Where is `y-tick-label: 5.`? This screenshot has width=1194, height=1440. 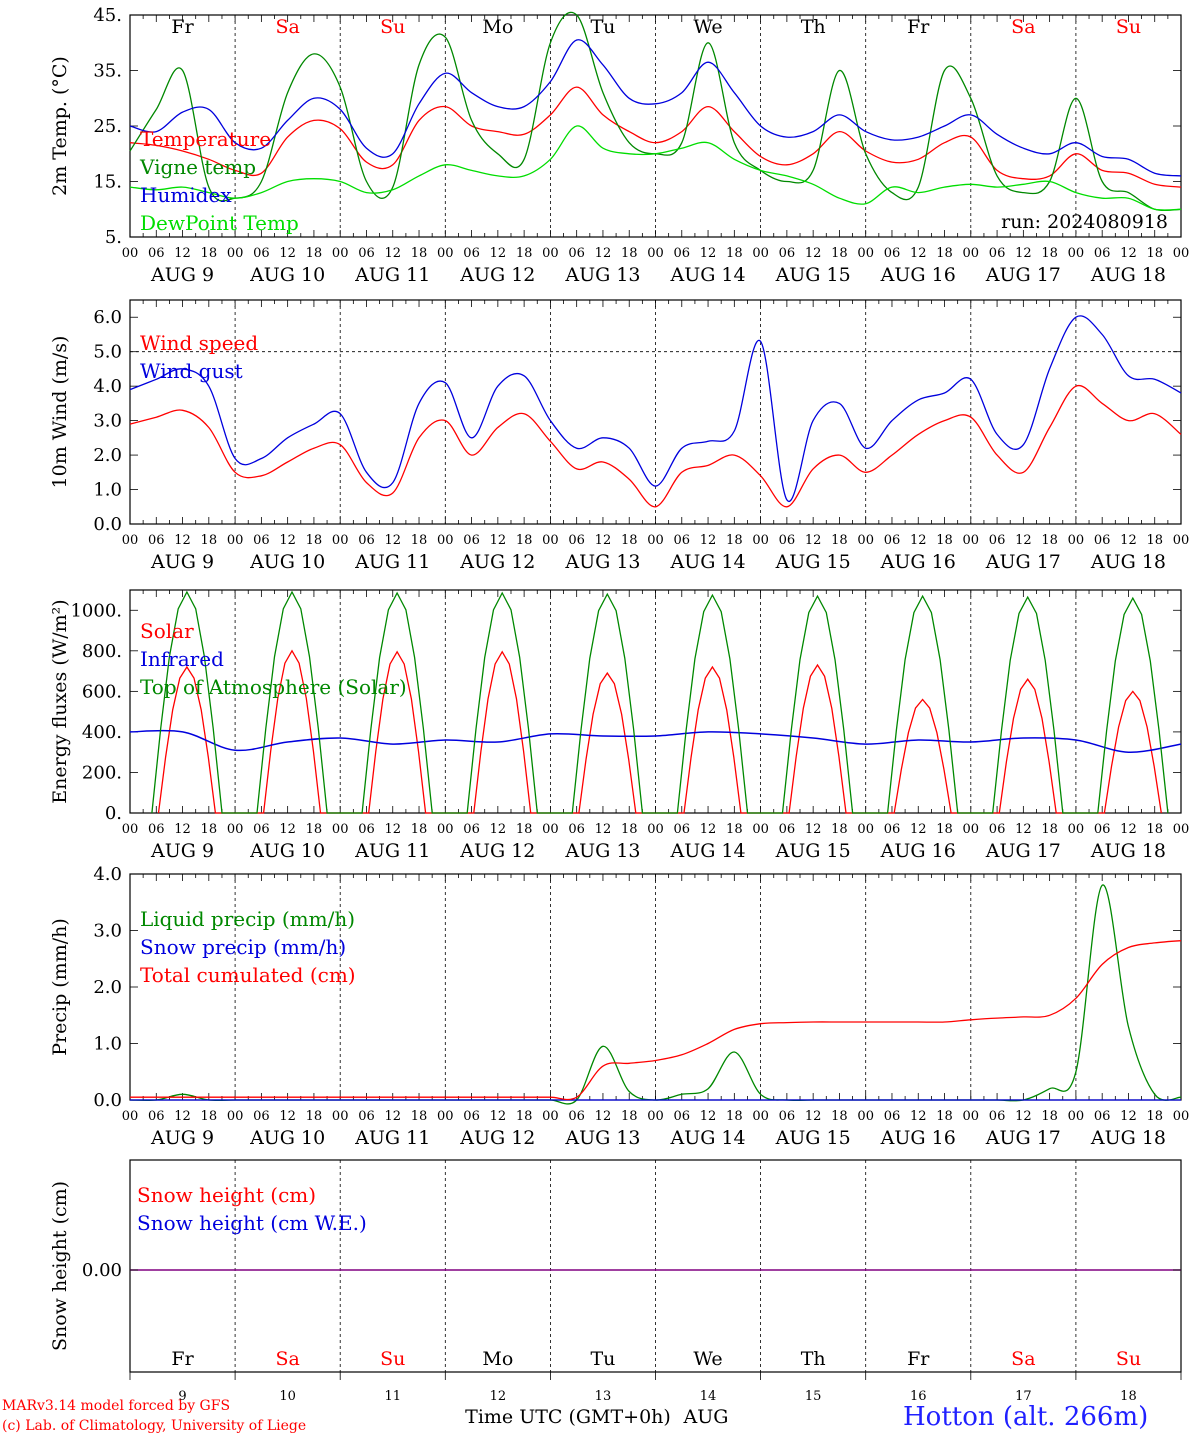
y-tick-label: 5. is located at coordinates (113, 237).